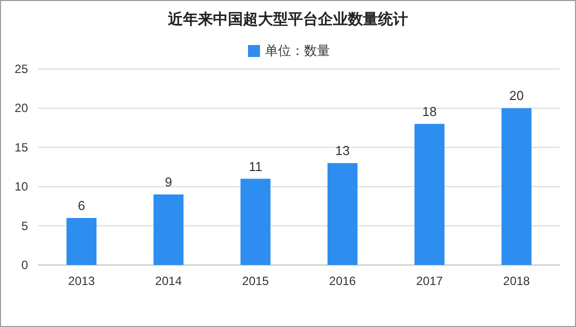 This screenshot has height=327, width=576. Describe the element at coordinates (82, 205) in the screenshot. I see `data-label: 6` at that location.